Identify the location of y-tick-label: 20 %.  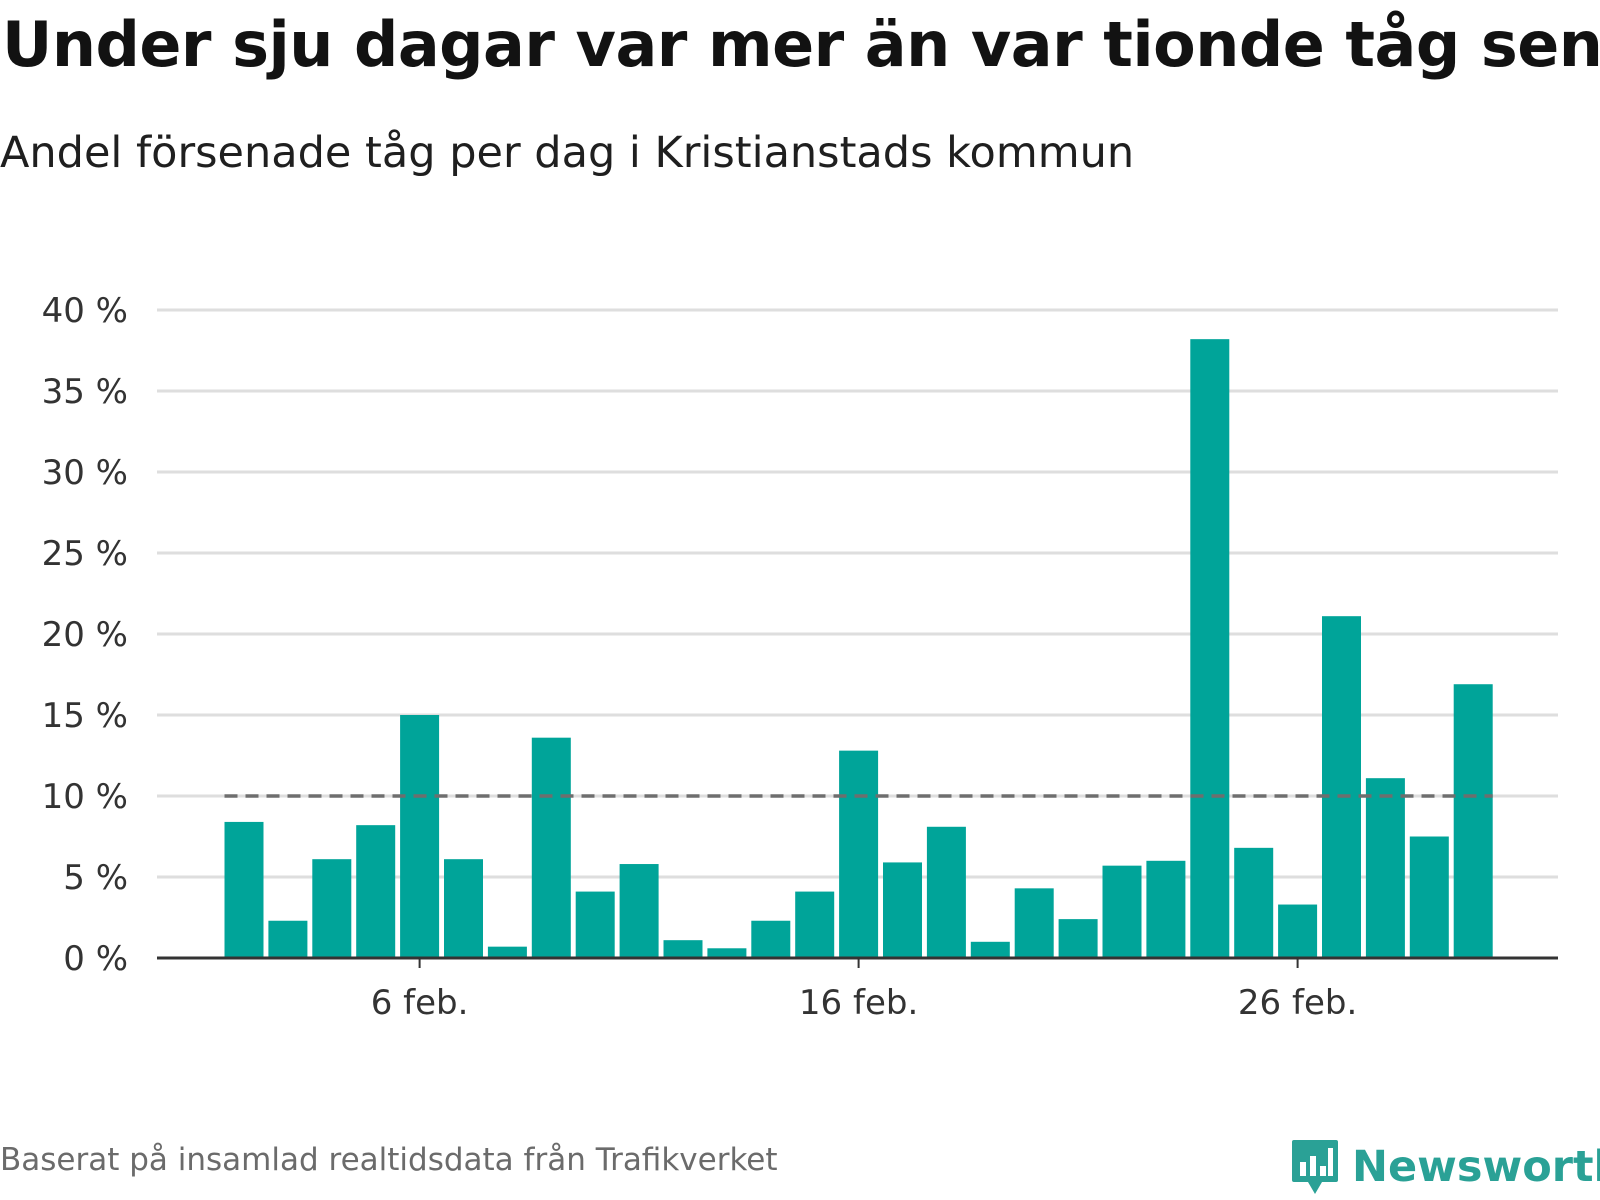
(85, 635).